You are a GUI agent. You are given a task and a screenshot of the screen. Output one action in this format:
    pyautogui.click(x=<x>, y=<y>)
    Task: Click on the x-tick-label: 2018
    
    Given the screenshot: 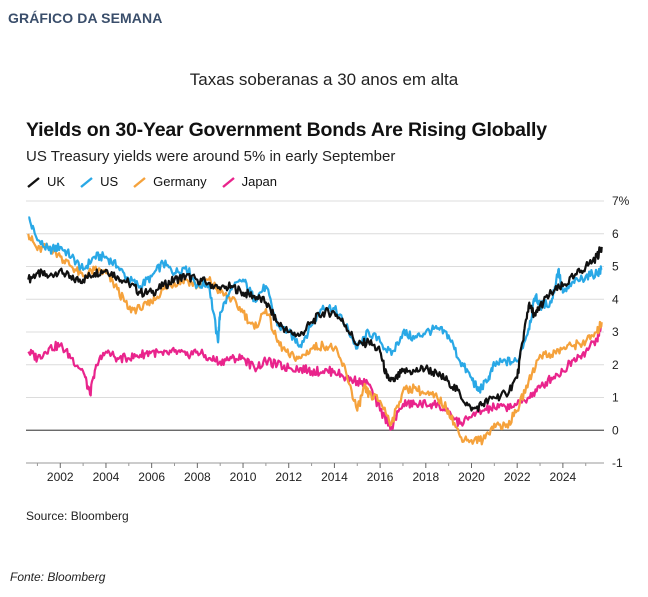 What is the action you would take?
    pyautogui.click(x=425, y=477)
    